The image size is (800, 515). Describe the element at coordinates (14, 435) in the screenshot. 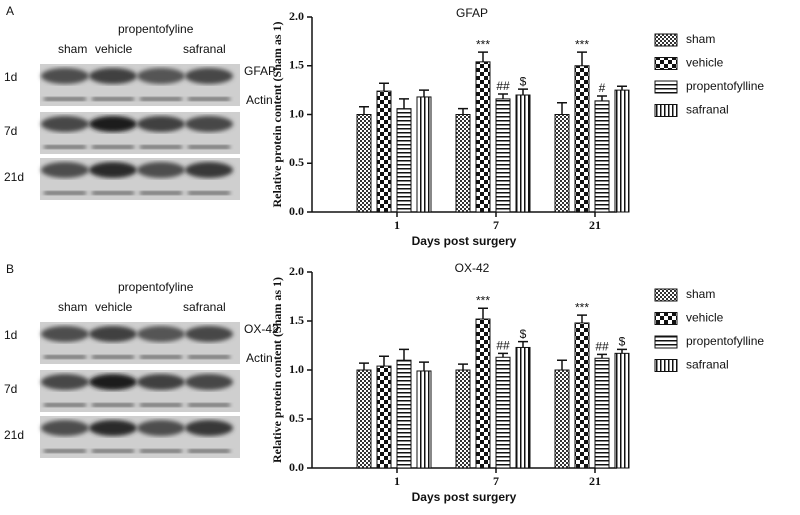

I see `row-label: 21d` at that location.